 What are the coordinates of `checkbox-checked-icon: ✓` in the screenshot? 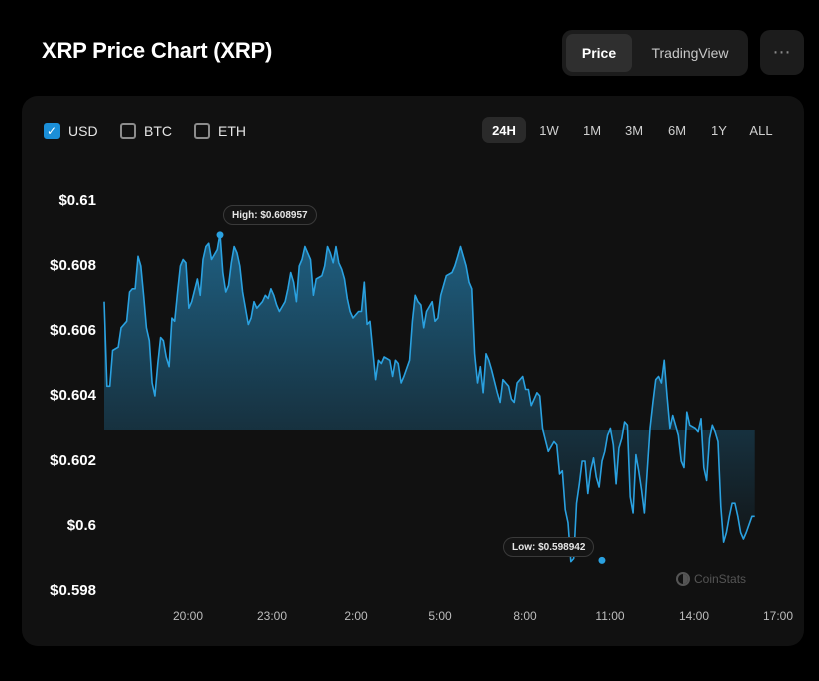 It's located at (52, 131).